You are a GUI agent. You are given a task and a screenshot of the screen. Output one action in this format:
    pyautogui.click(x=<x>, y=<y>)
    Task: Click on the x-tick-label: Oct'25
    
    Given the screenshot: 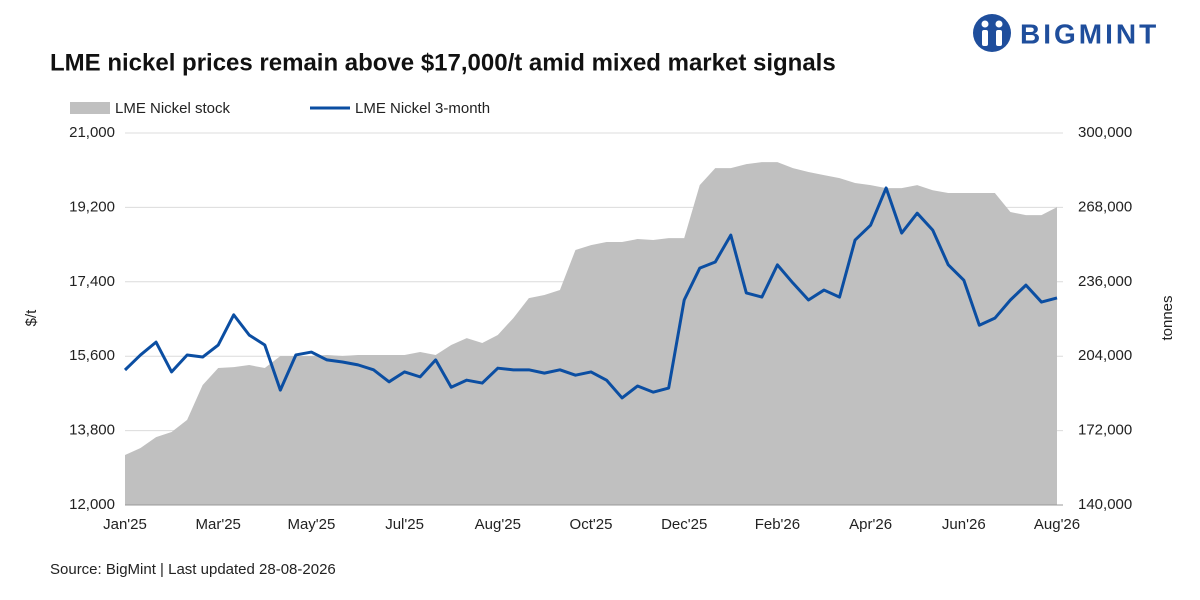 What is the action you would take?
    pyautogui.click(x=591, y=524)
    